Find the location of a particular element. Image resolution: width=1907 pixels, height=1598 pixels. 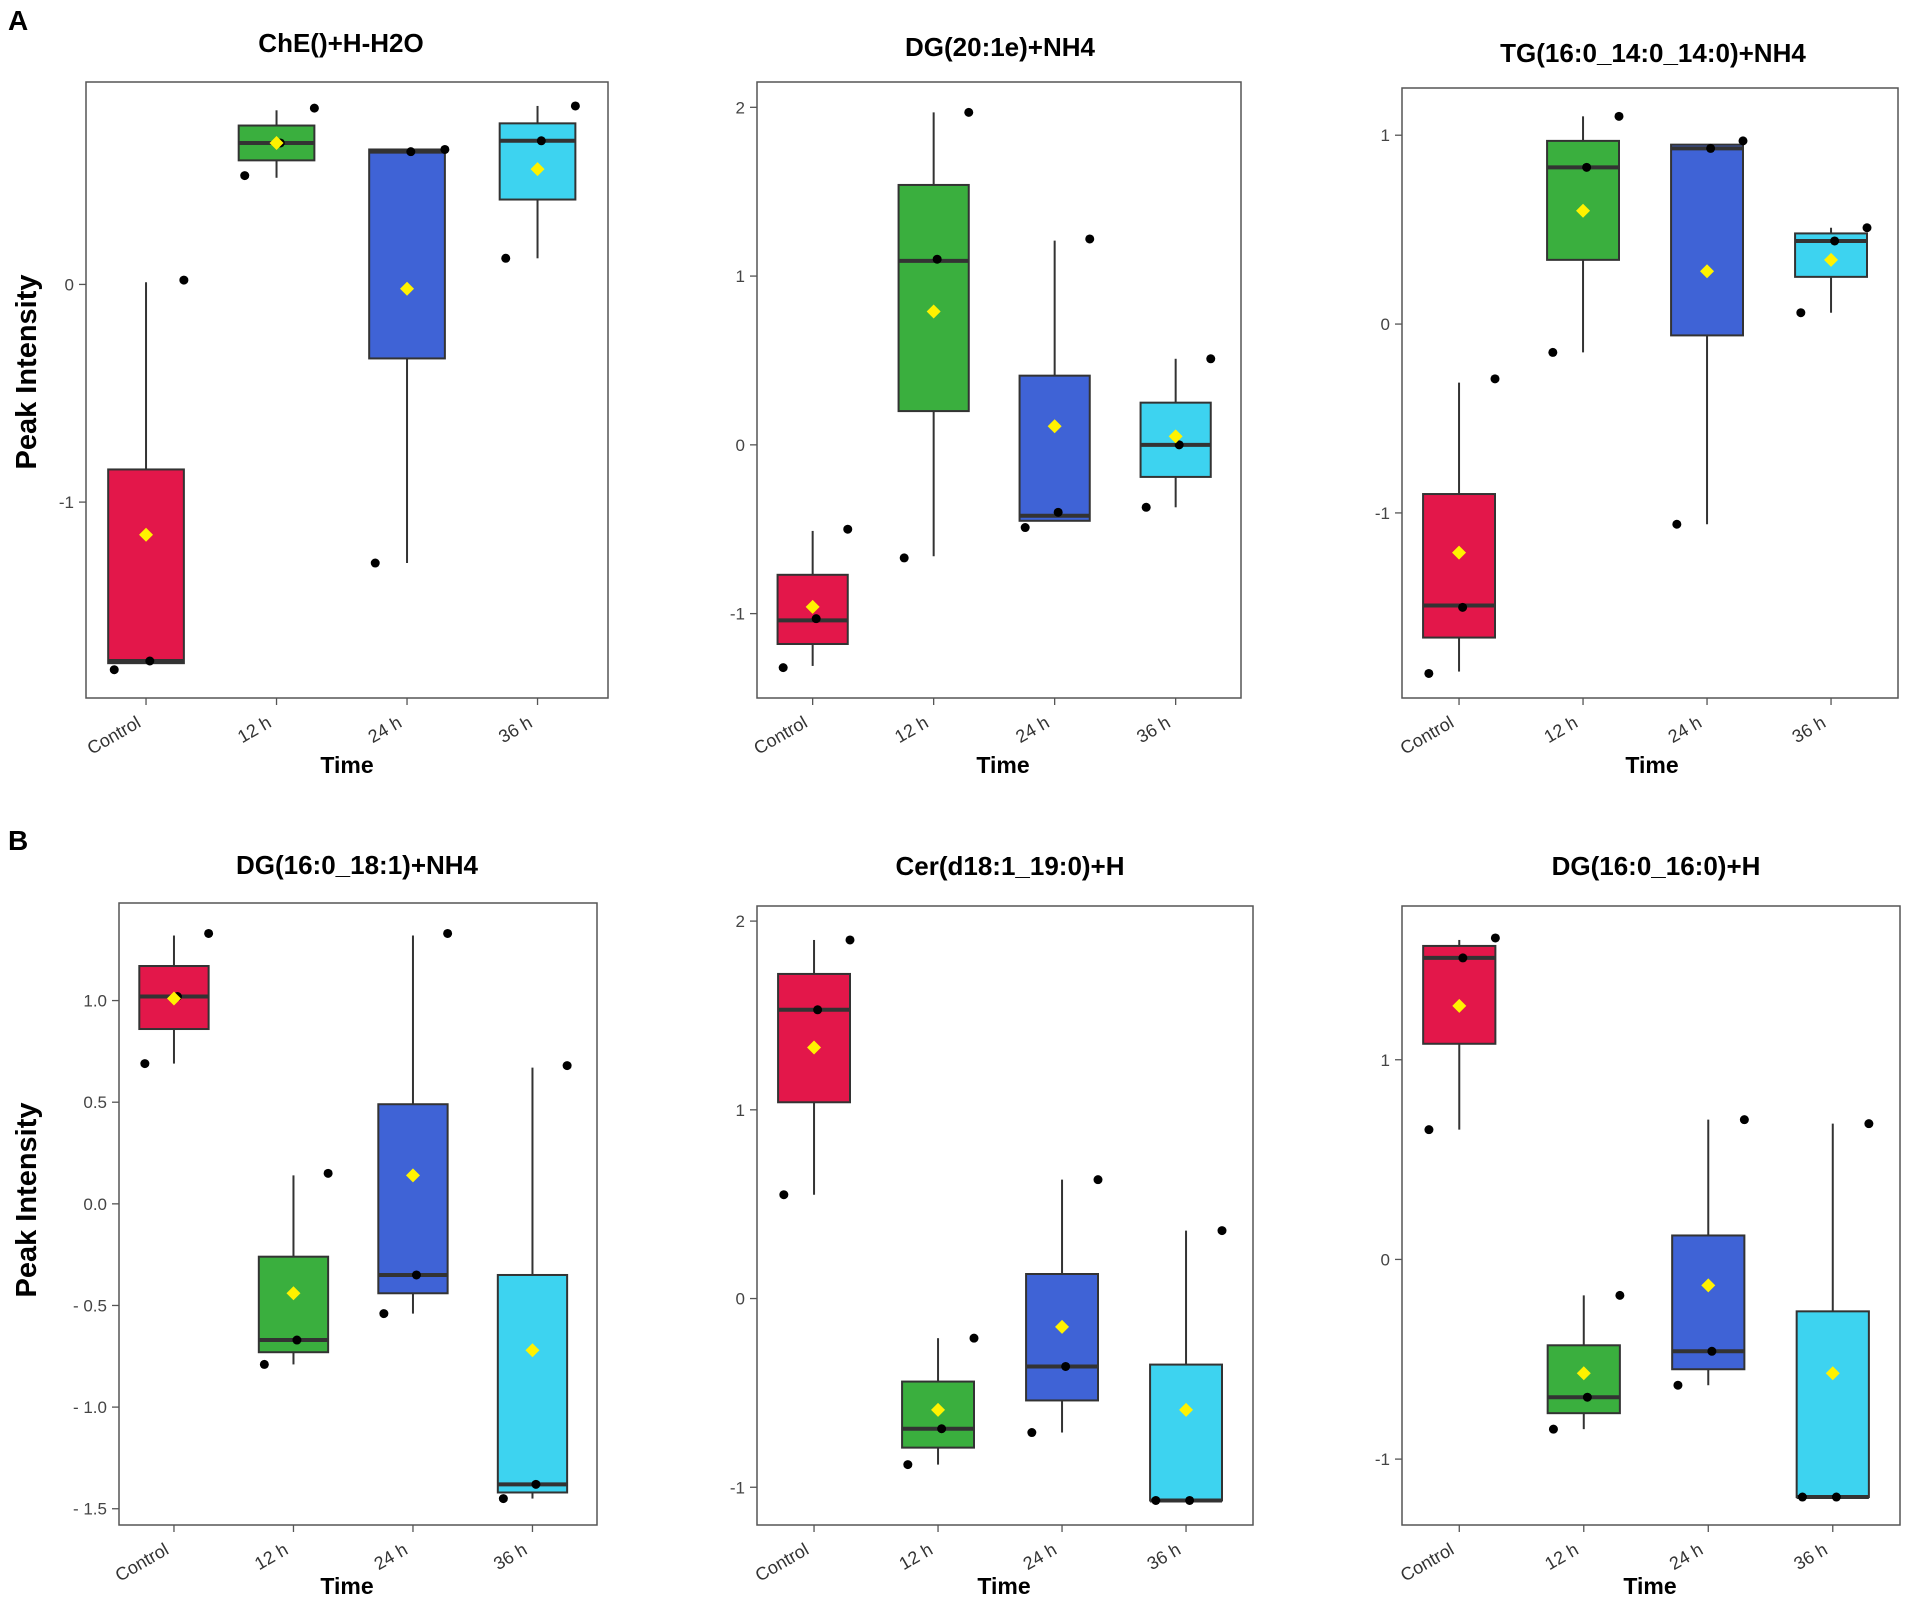

y-tick-label: 0.0 is located at coordinates (95, 1204).